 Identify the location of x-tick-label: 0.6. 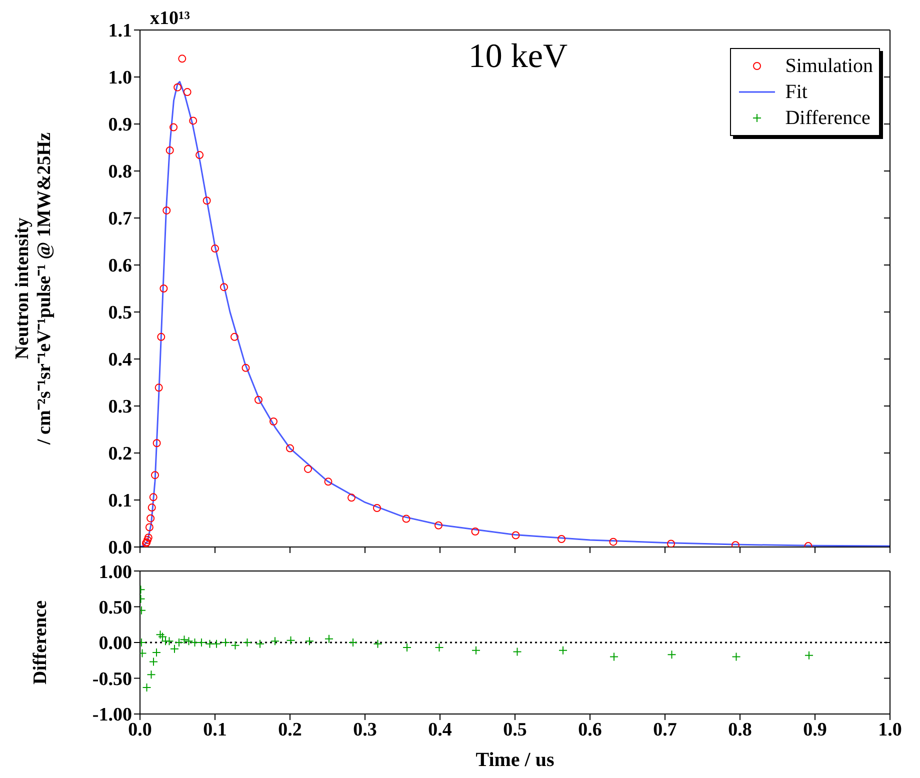
(590, 729).